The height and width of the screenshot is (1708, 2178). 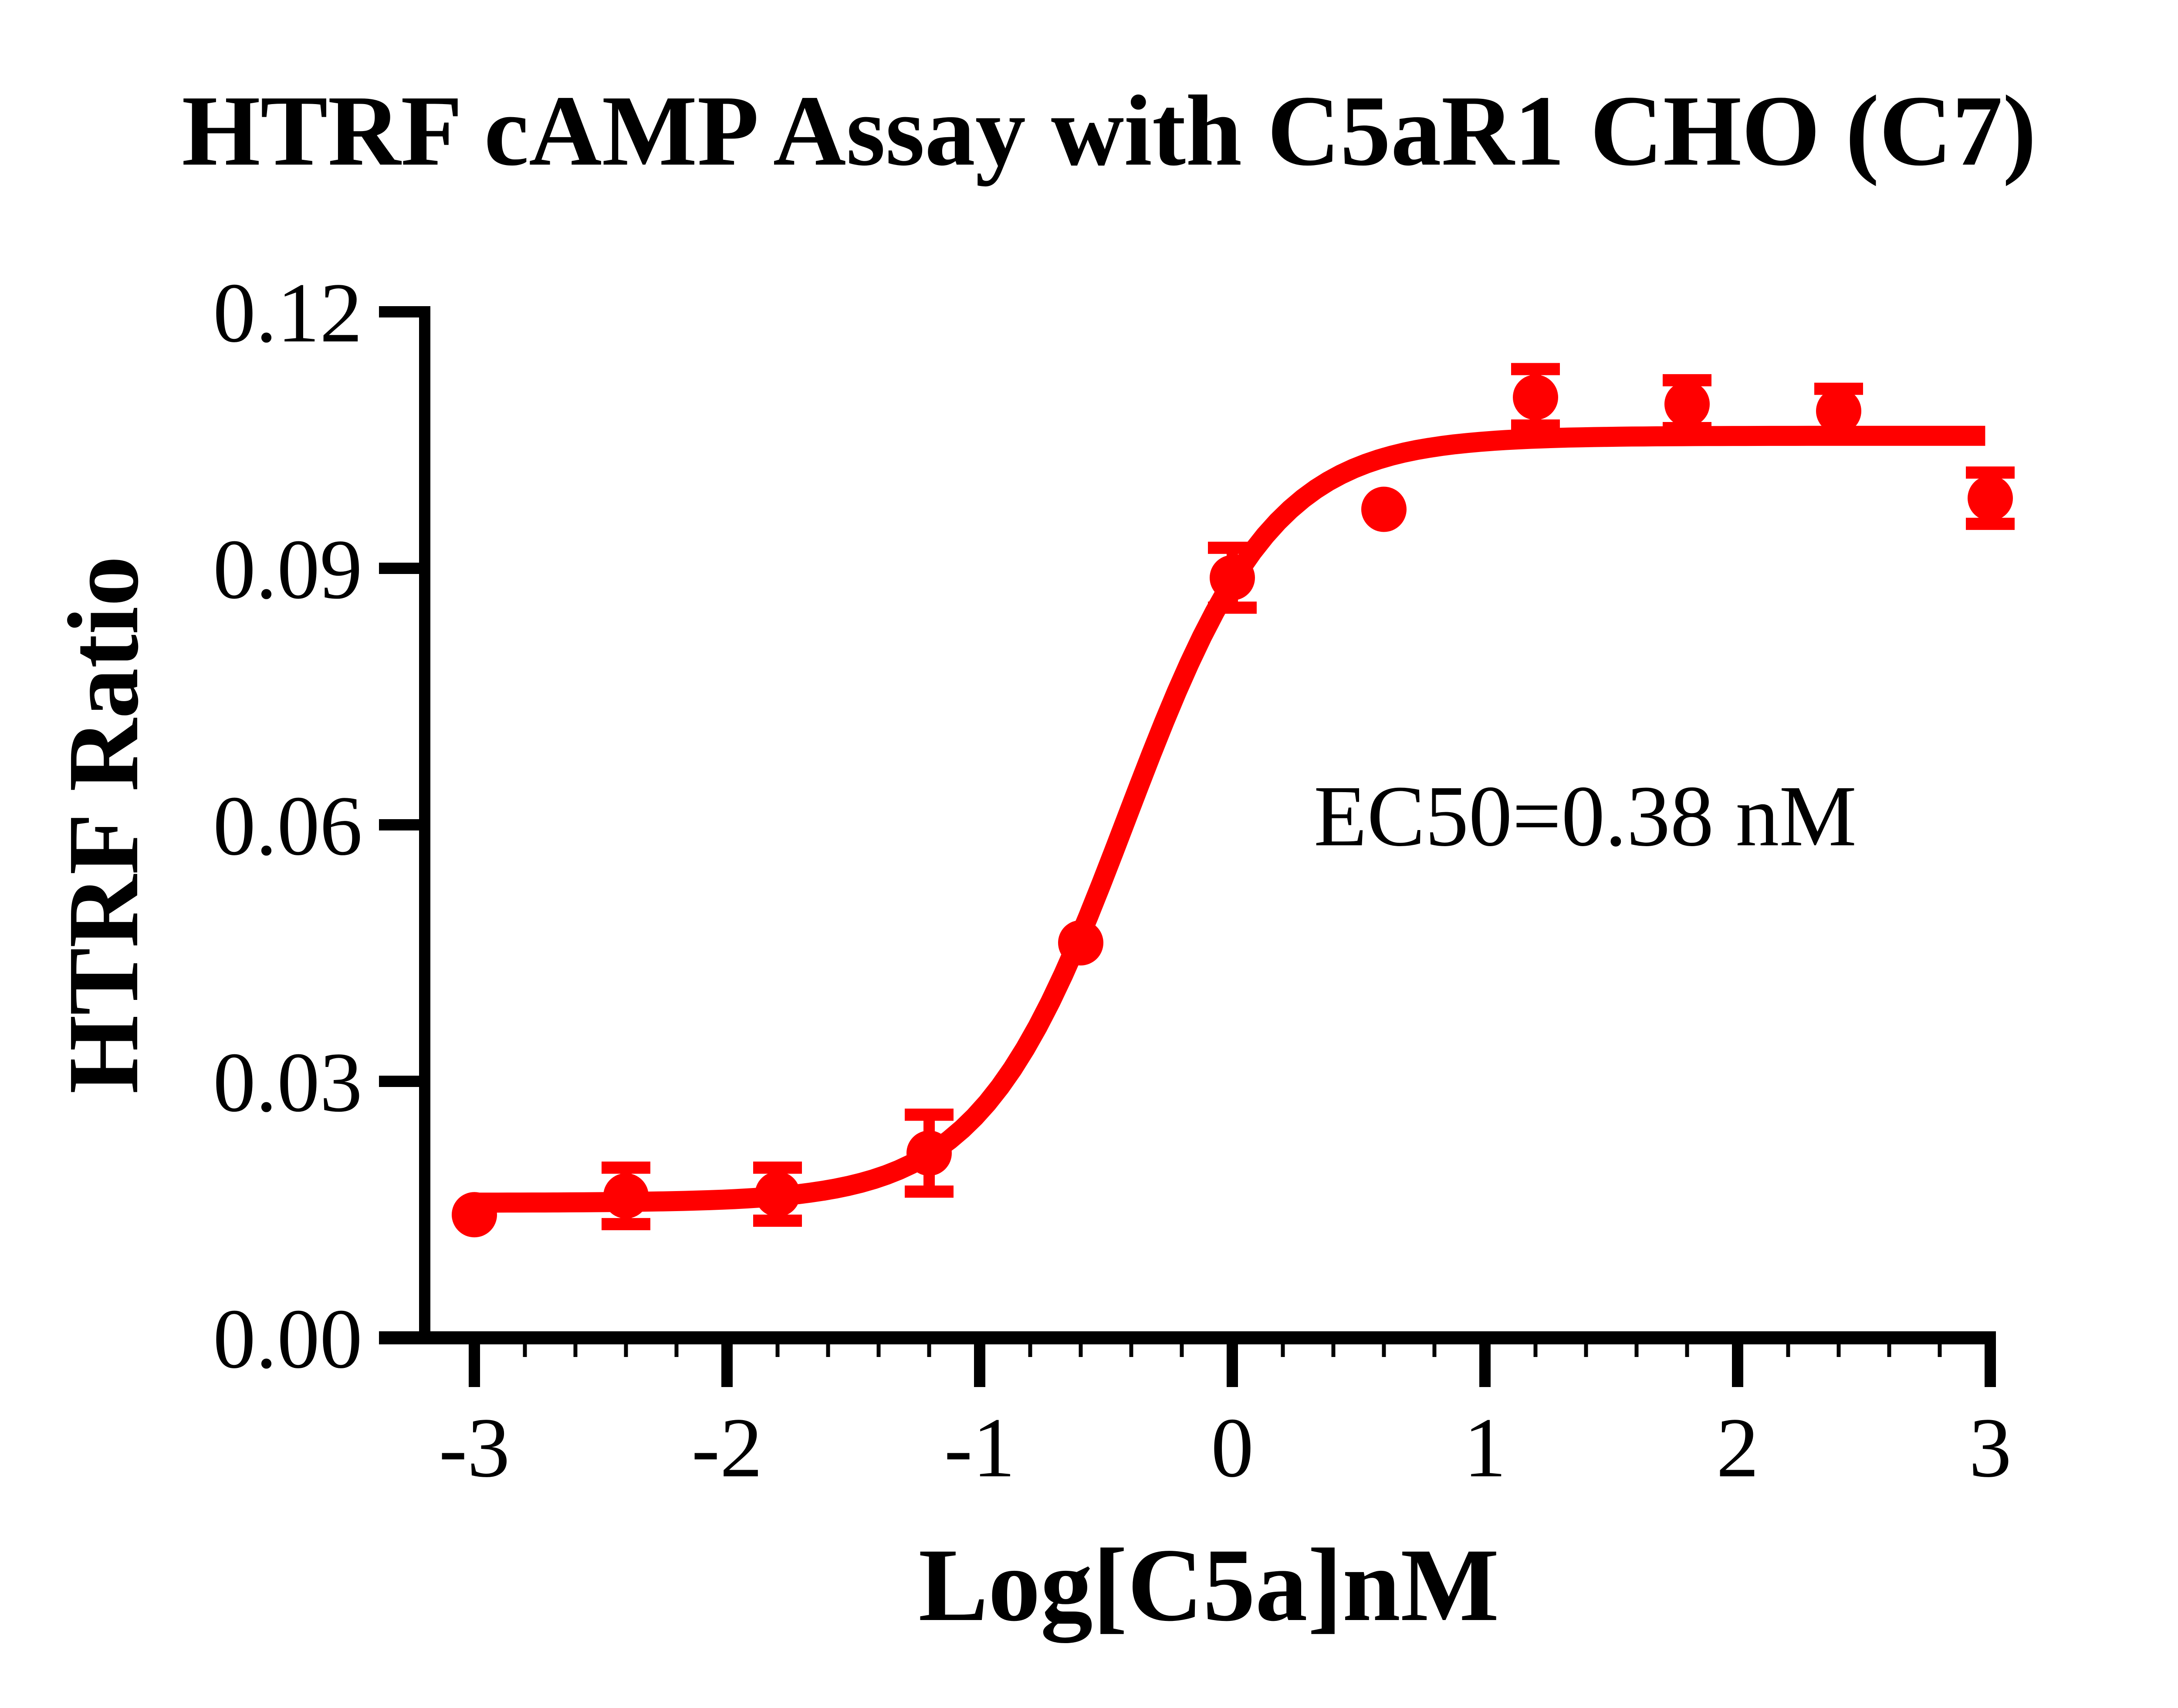 What do you see at coordinates (474, 1448) in the screenshot?
I see `x-tick-label: -3` at bounding box center [474, 1448].